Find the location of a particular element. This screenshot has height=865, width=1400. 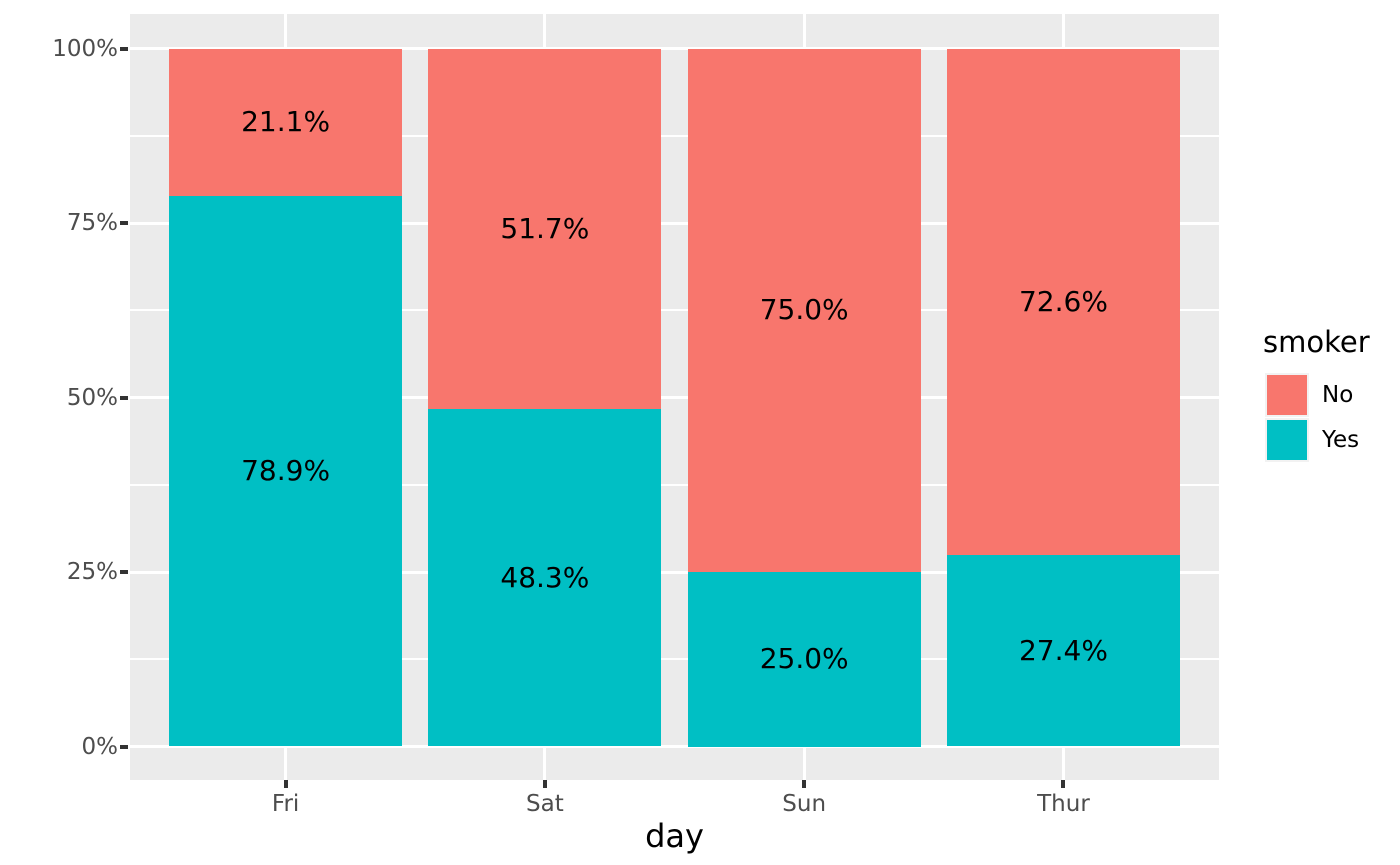

bar-value-label: 78.9% is located at coordinates (286, 471).